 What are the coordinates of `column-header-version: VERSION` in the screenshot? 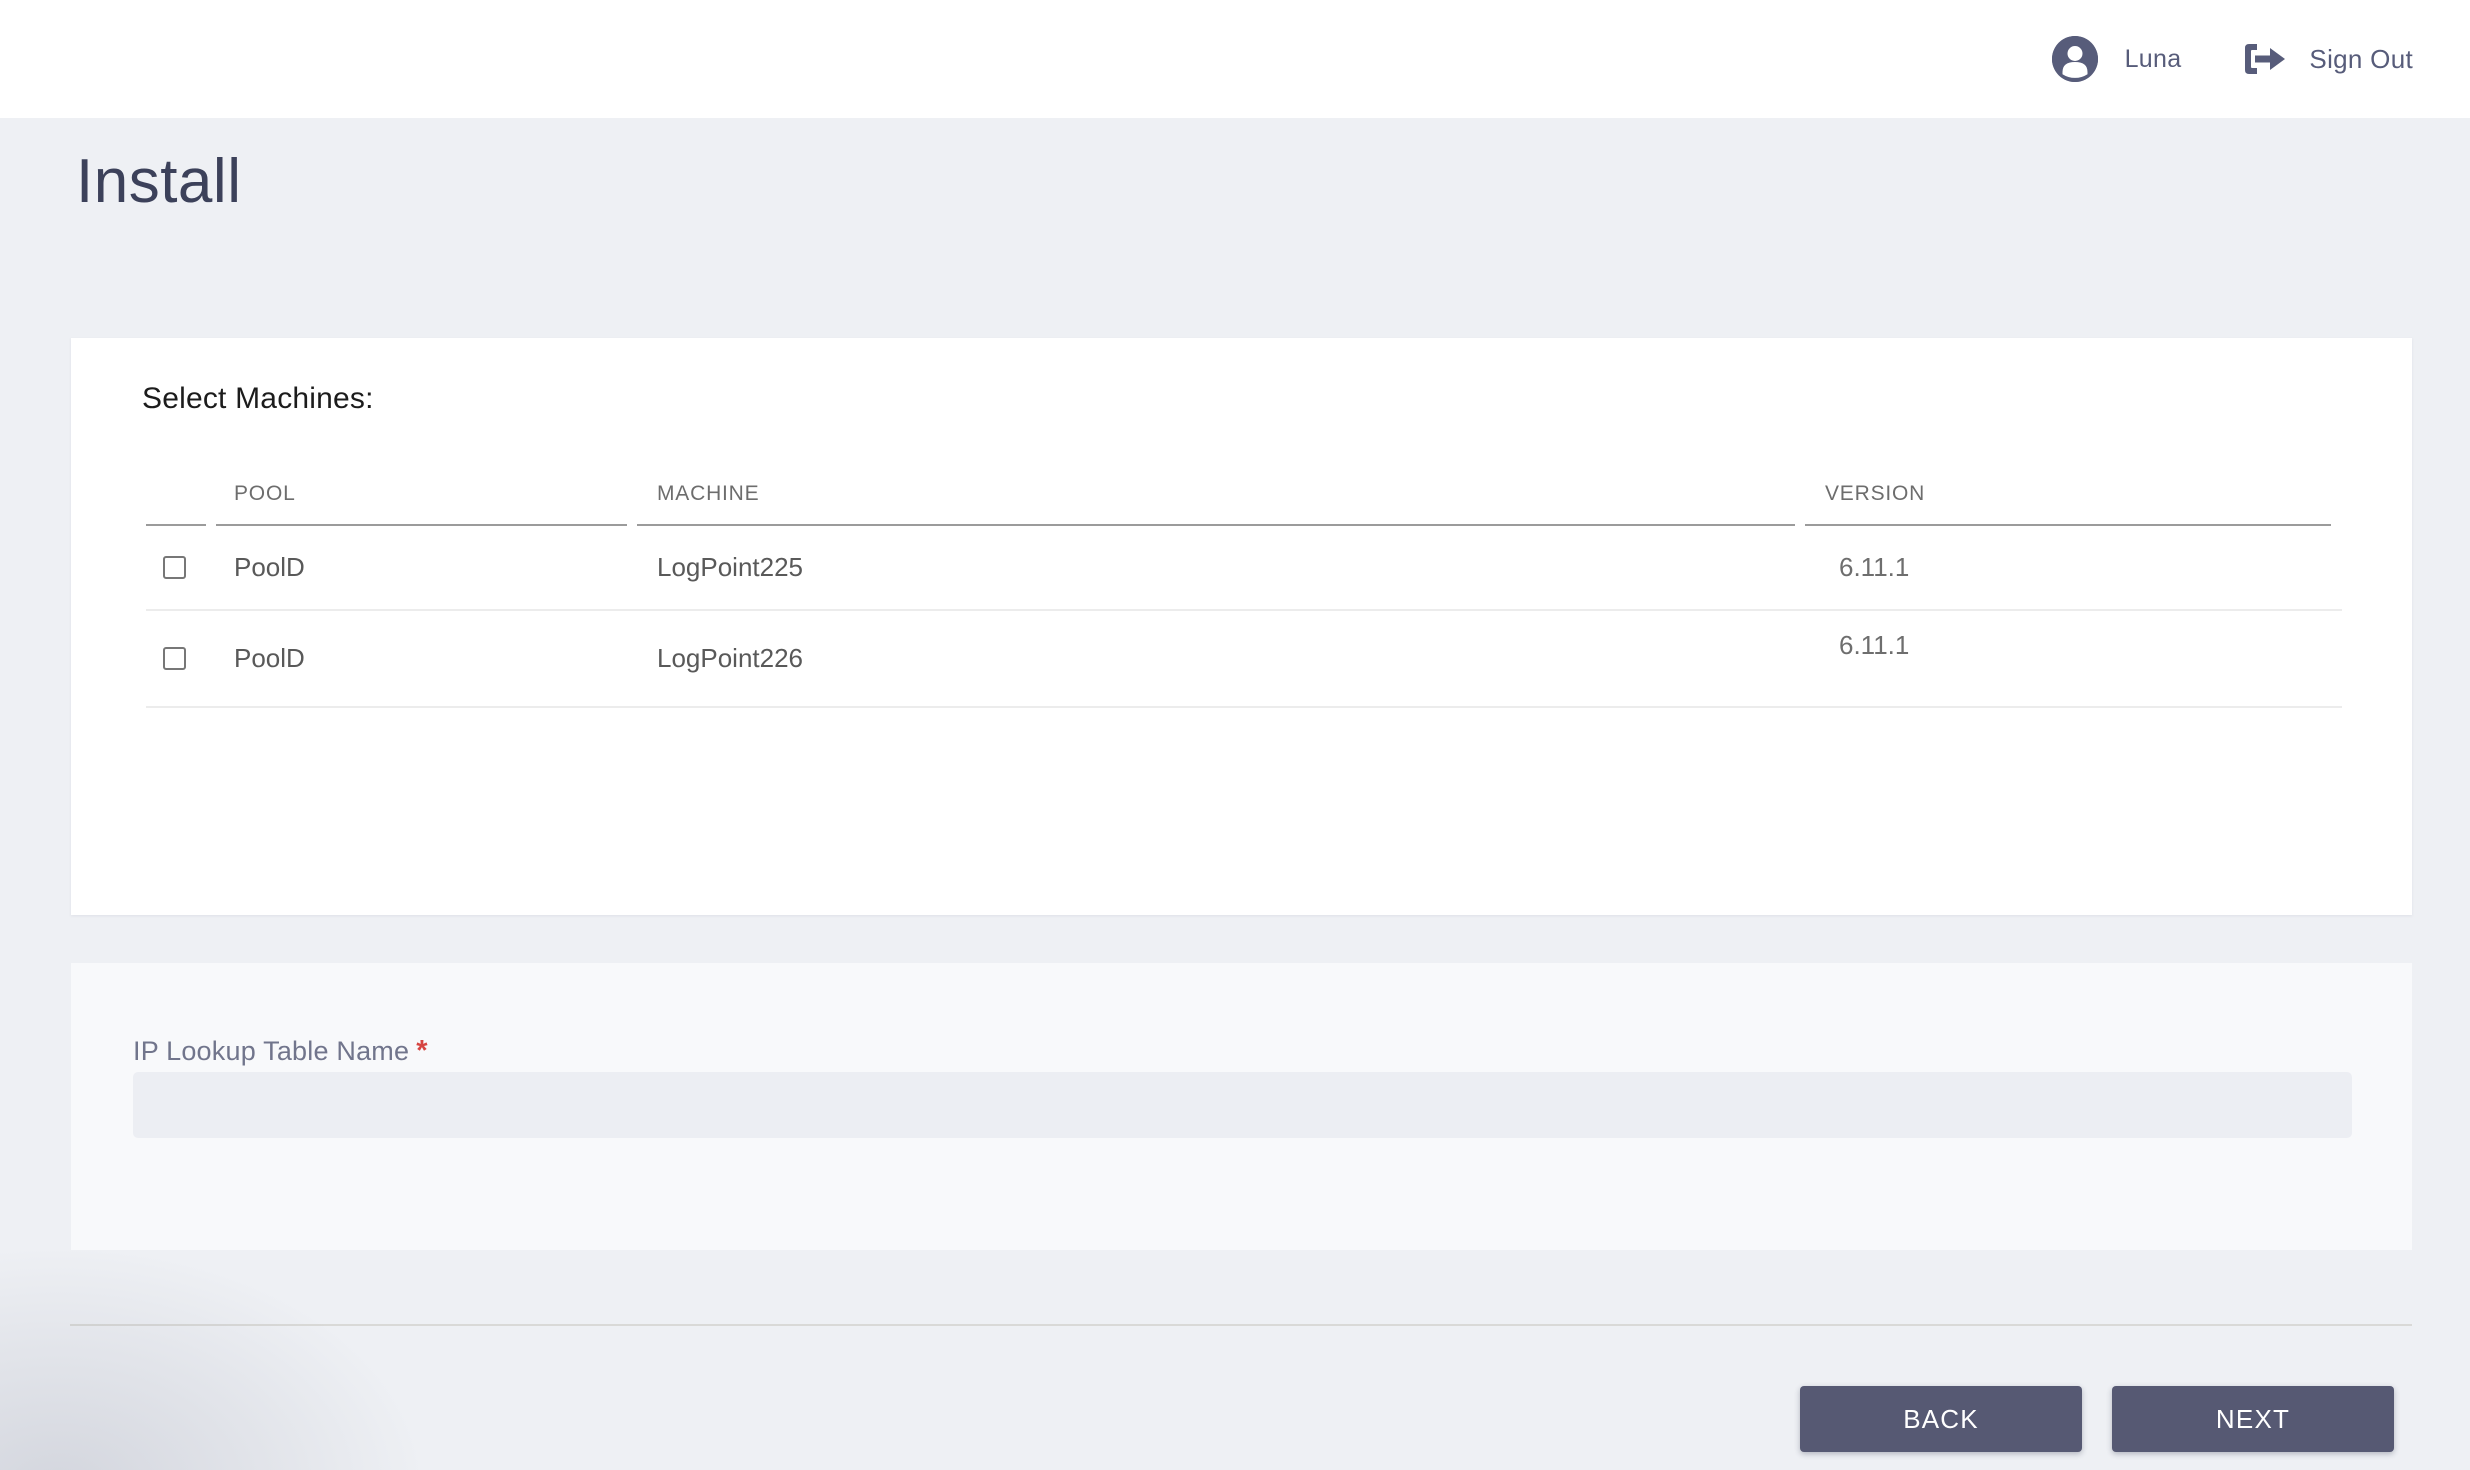 It's located at (2068, 504).